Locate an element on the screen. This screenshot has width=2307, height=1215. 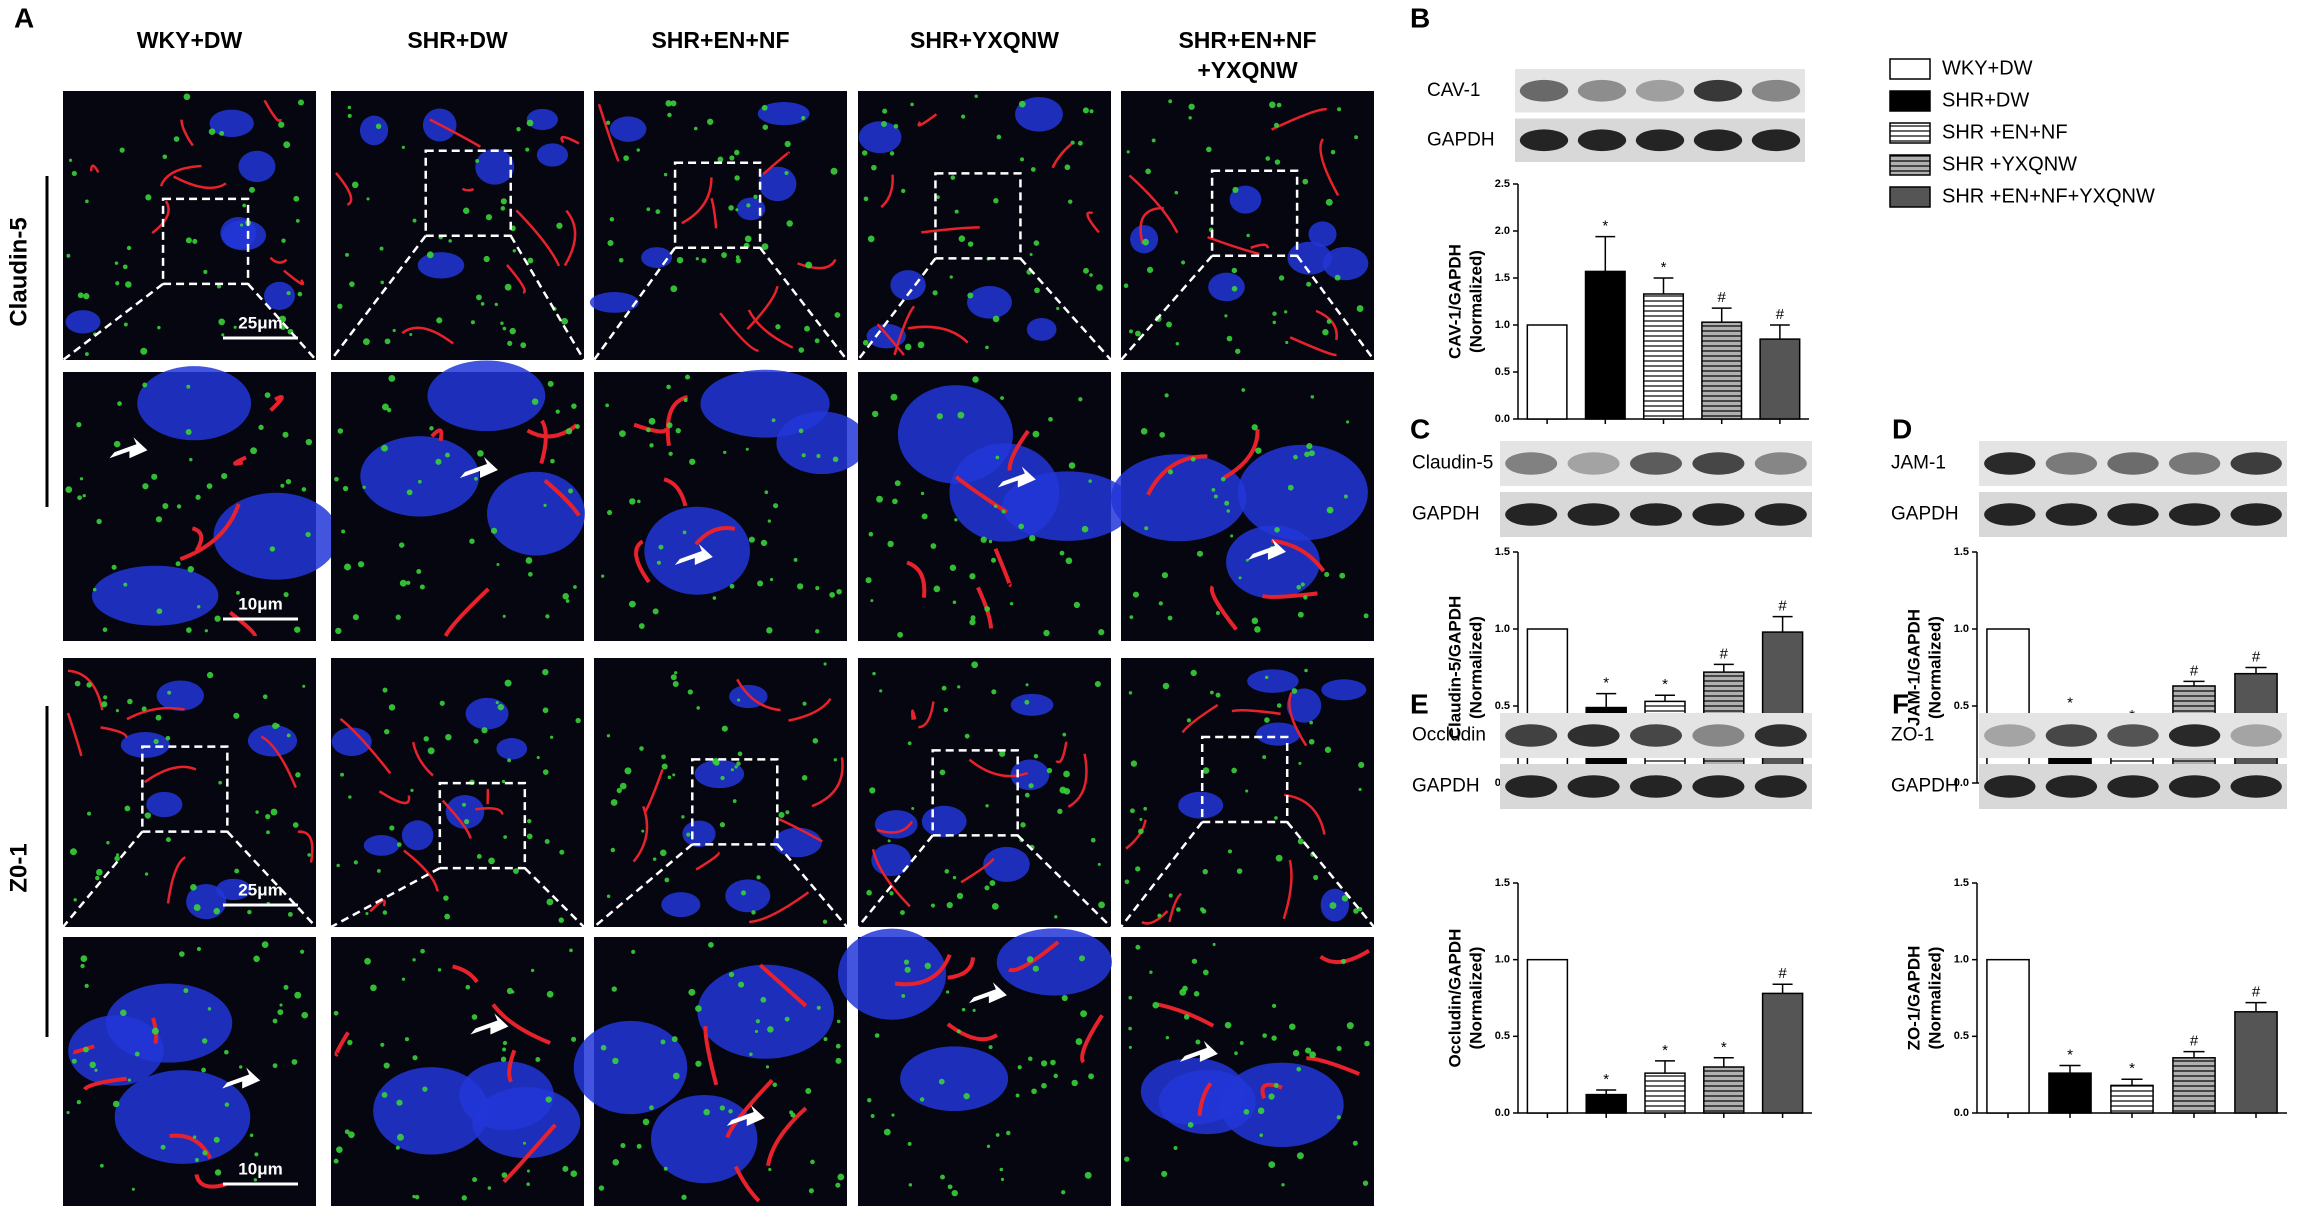
micrograph is located at coordinates (1247, 792).